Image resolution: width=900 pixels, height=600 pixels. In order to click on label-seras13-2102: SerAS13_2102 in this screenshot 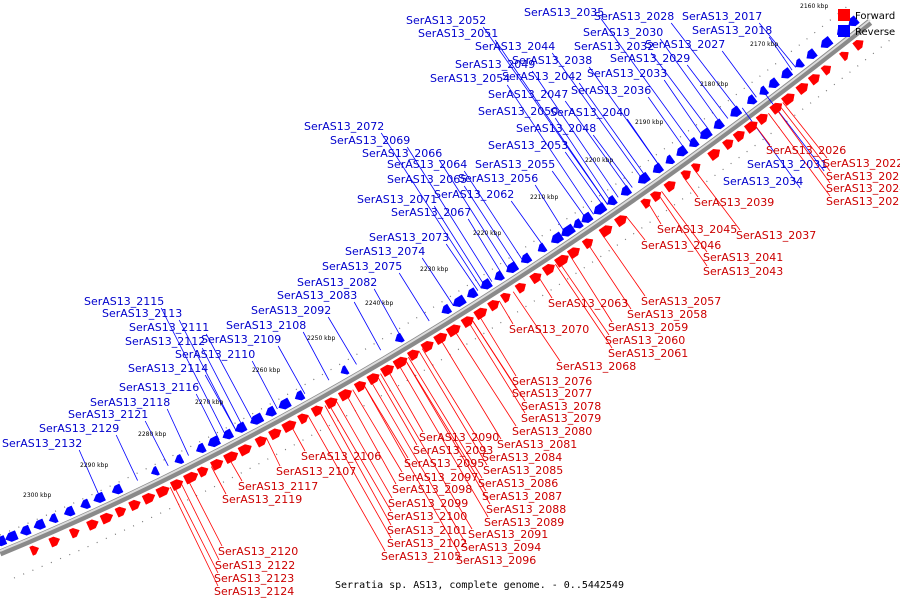, I will do `click(427, 543)`.